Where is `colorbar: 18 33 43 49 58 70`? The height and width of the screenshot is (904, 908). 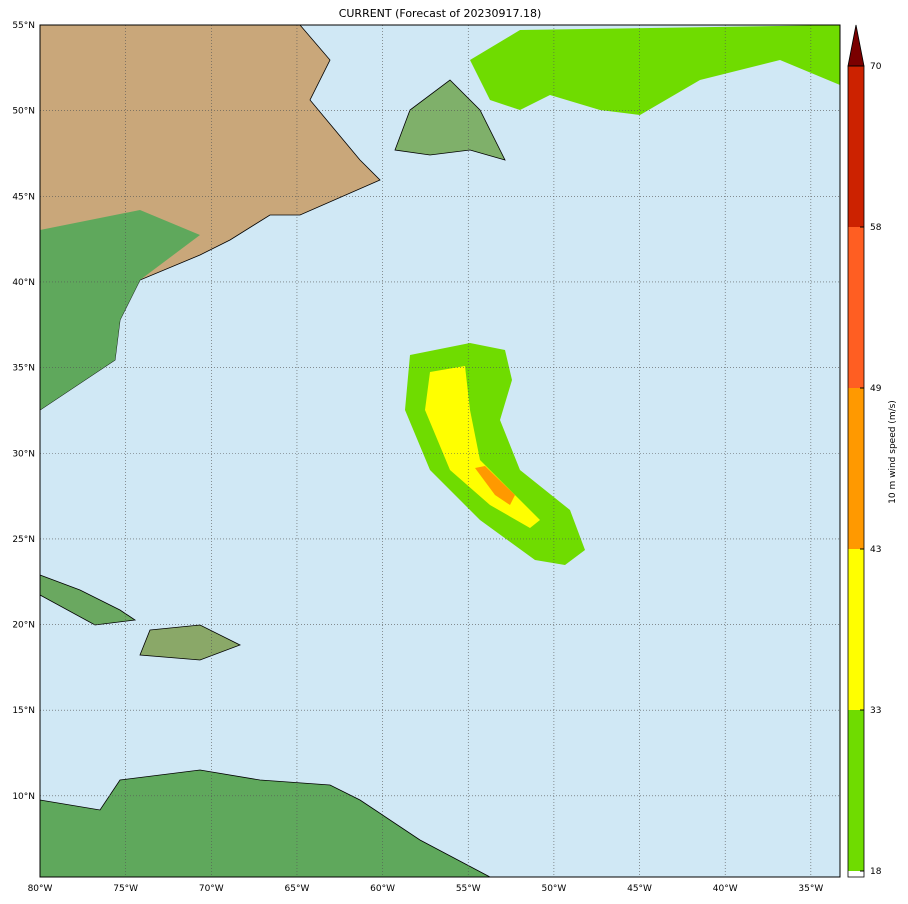
colorbar: 18 33 43 49 58 70 is located at coordinates (864, 451).